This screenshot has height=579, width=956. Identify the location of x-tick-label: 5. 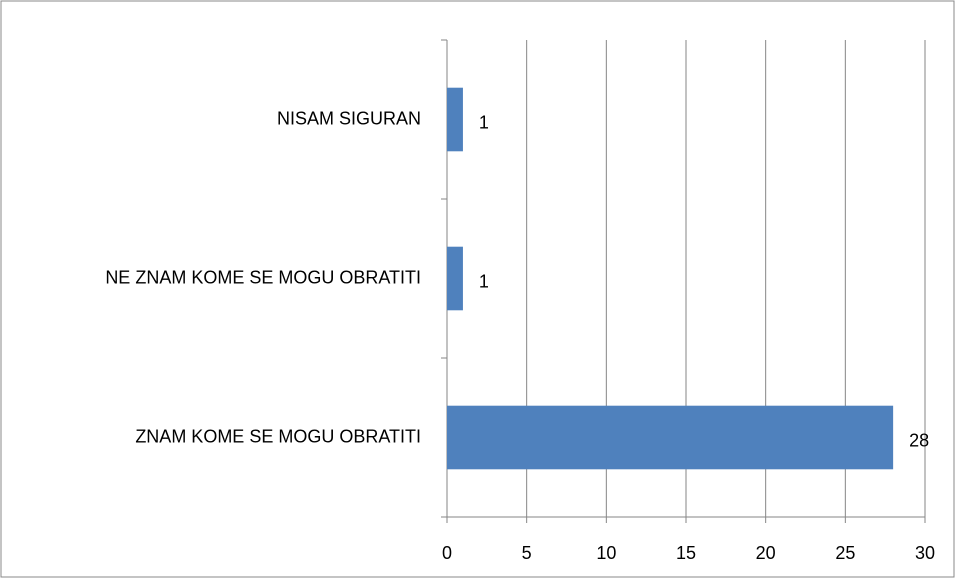
(527, 553).